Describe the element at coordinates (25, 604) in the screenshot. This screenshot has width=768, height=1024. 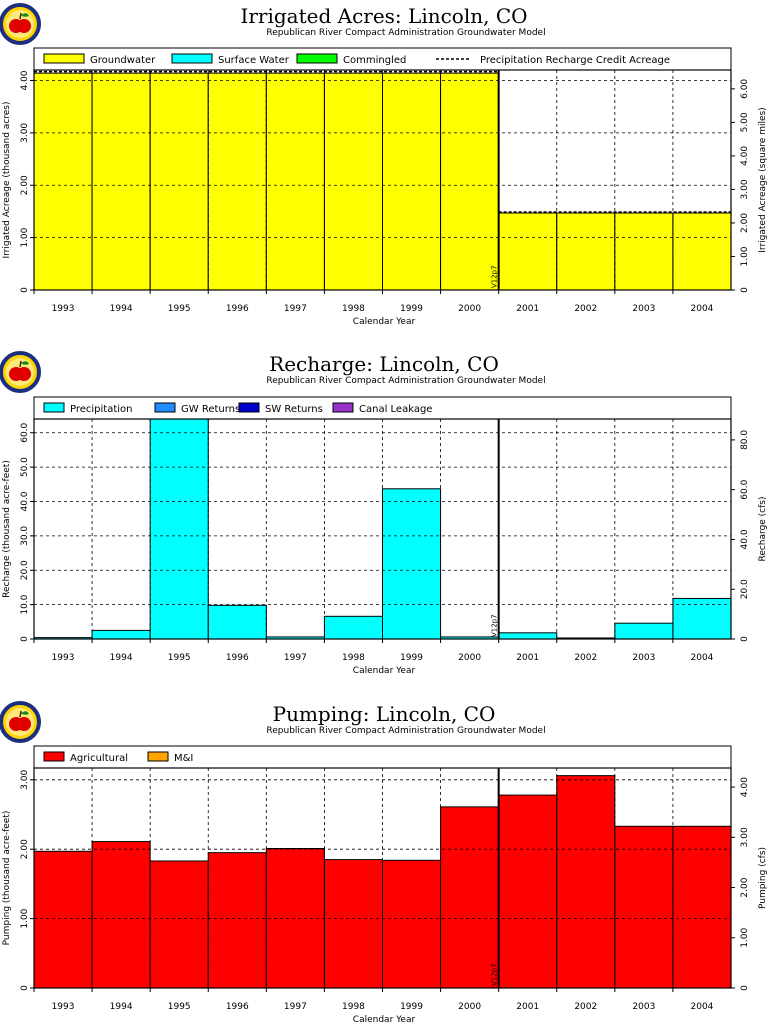
I see `y-tick-label: 10.0` at that location.